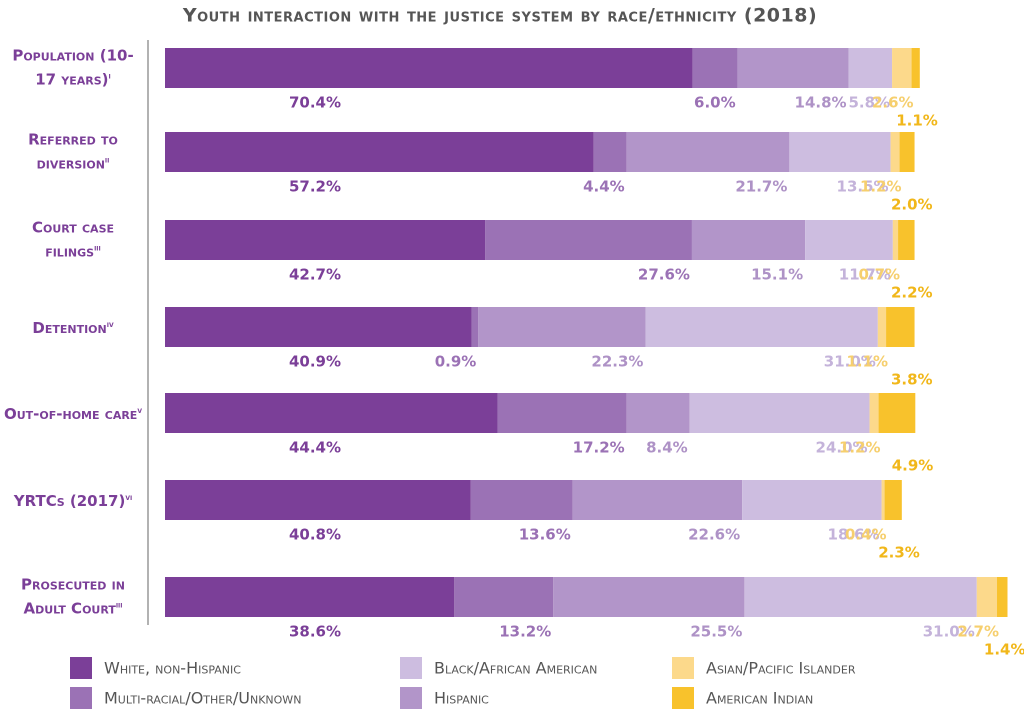 The image size is (1024, 710). What do you see at coordinates (73, 240) in the screenshot?
I see `category-label: Court case filingsiii` at bounding box center [73, 240].